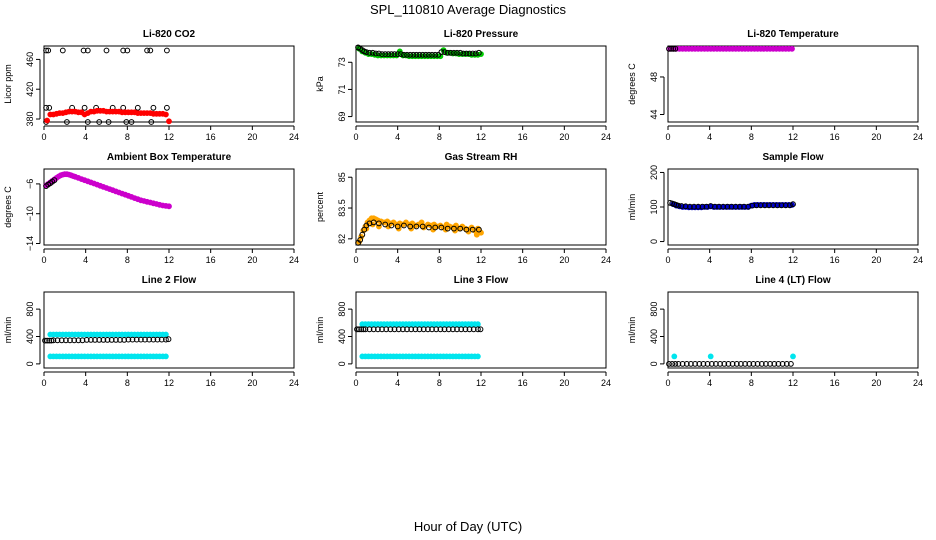 The width and height of the screenshot is (936, 540). What do you see at coordinates (342, 177) in the screenshot?
I see `y-tick-label: 85` at bounding box center [342, 177].